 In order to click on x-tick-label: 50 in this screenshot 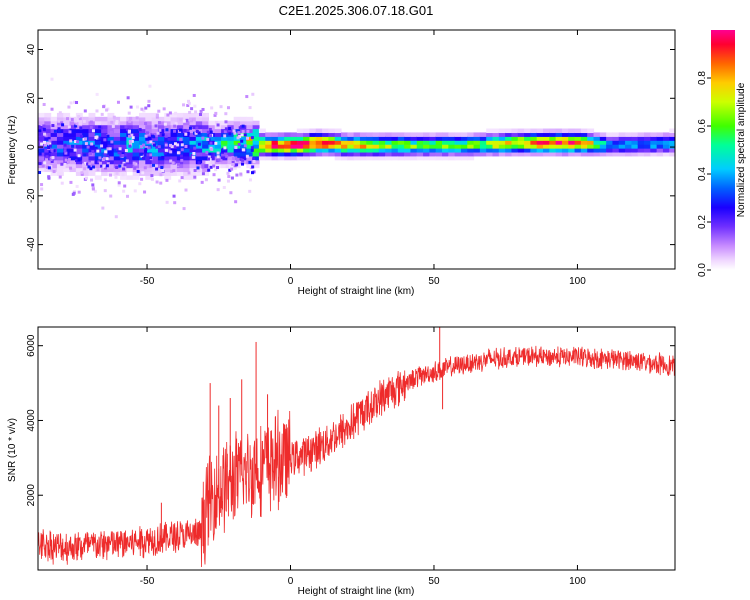, I will do `click(434, 581)`.